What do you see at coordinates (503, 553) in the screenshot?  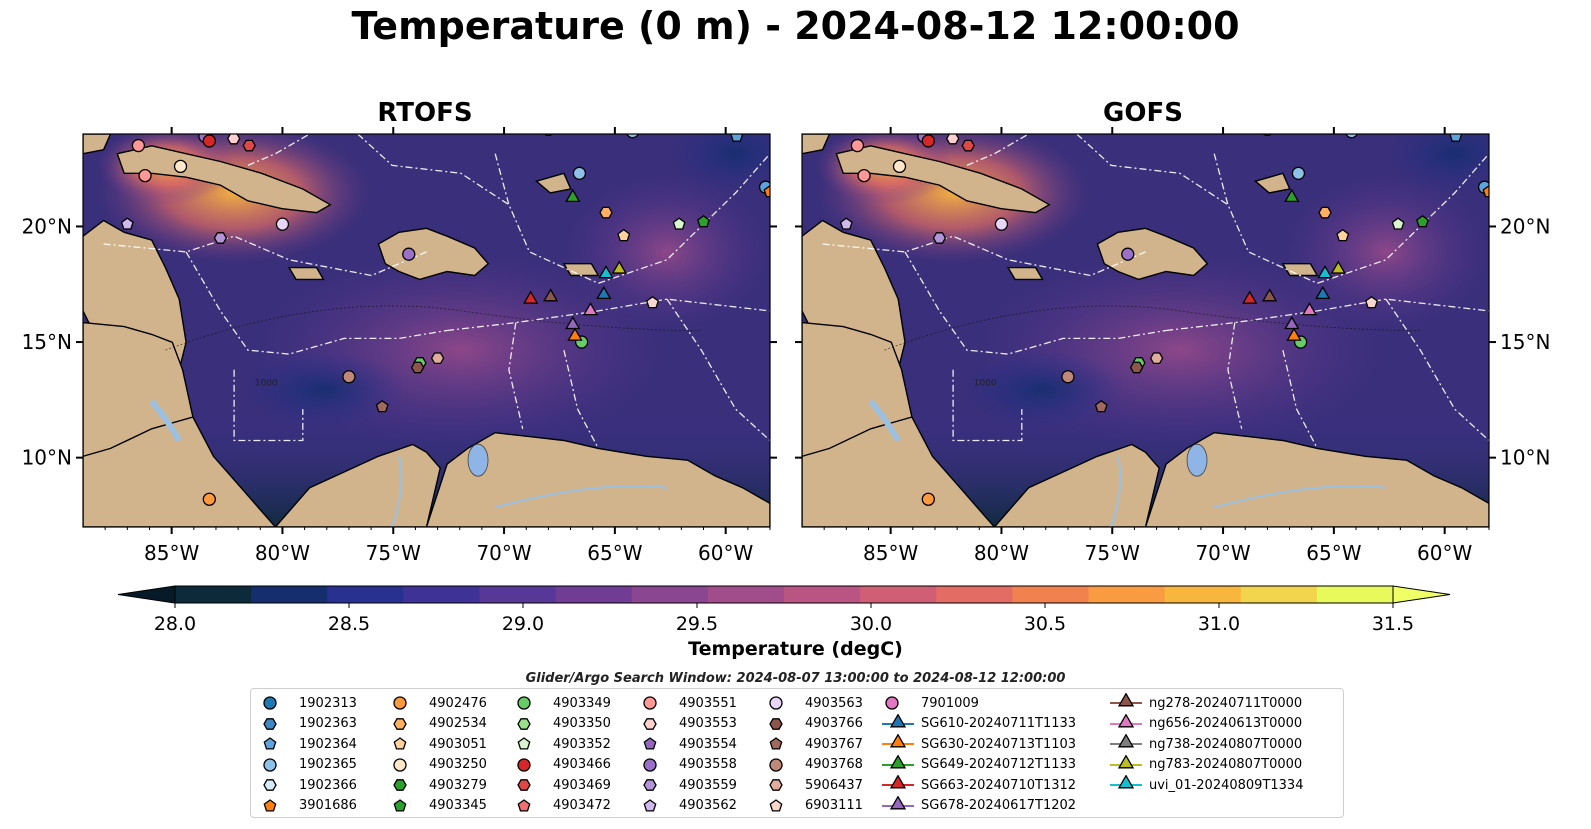 I see `lon-tick-label: 70°W` at bounding box center [503, 553].